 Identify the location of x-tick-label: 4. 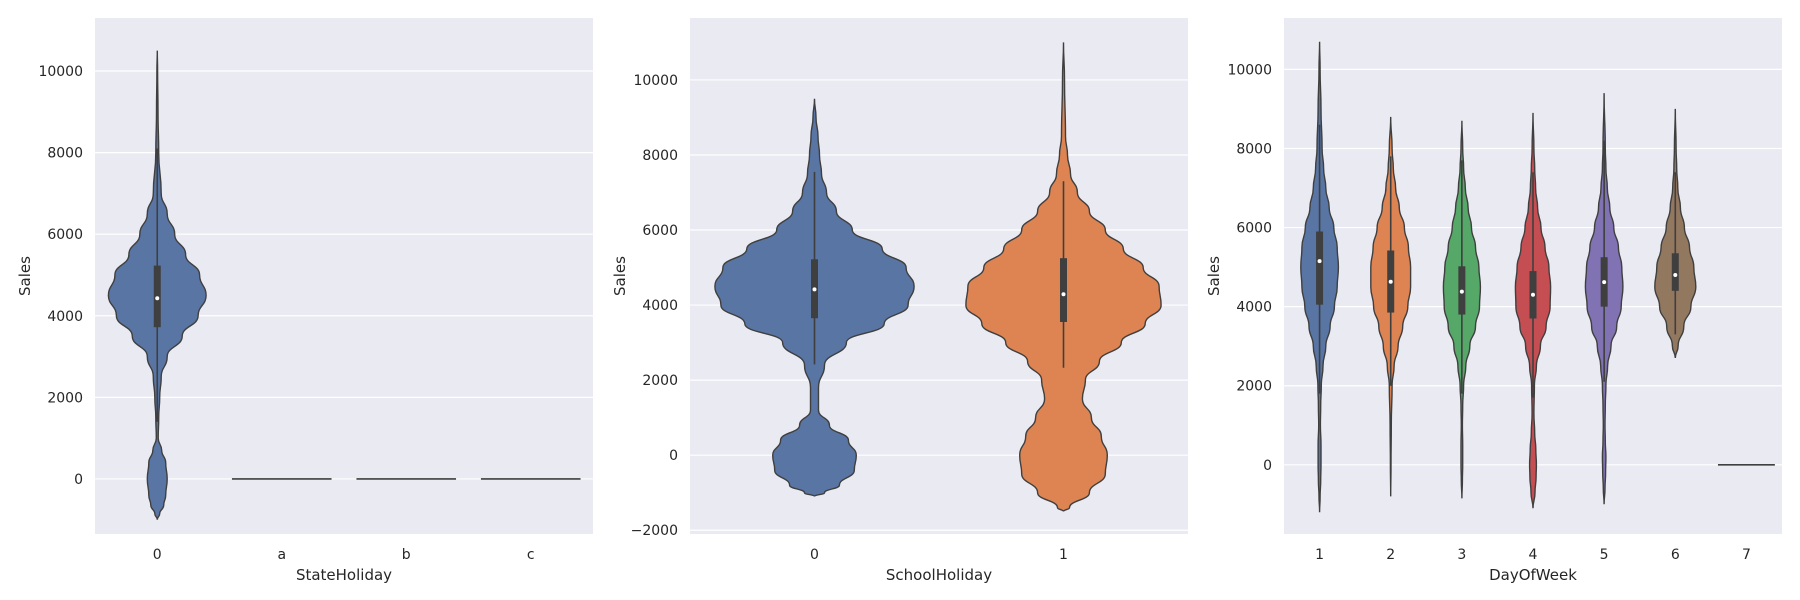
(1533, 555).